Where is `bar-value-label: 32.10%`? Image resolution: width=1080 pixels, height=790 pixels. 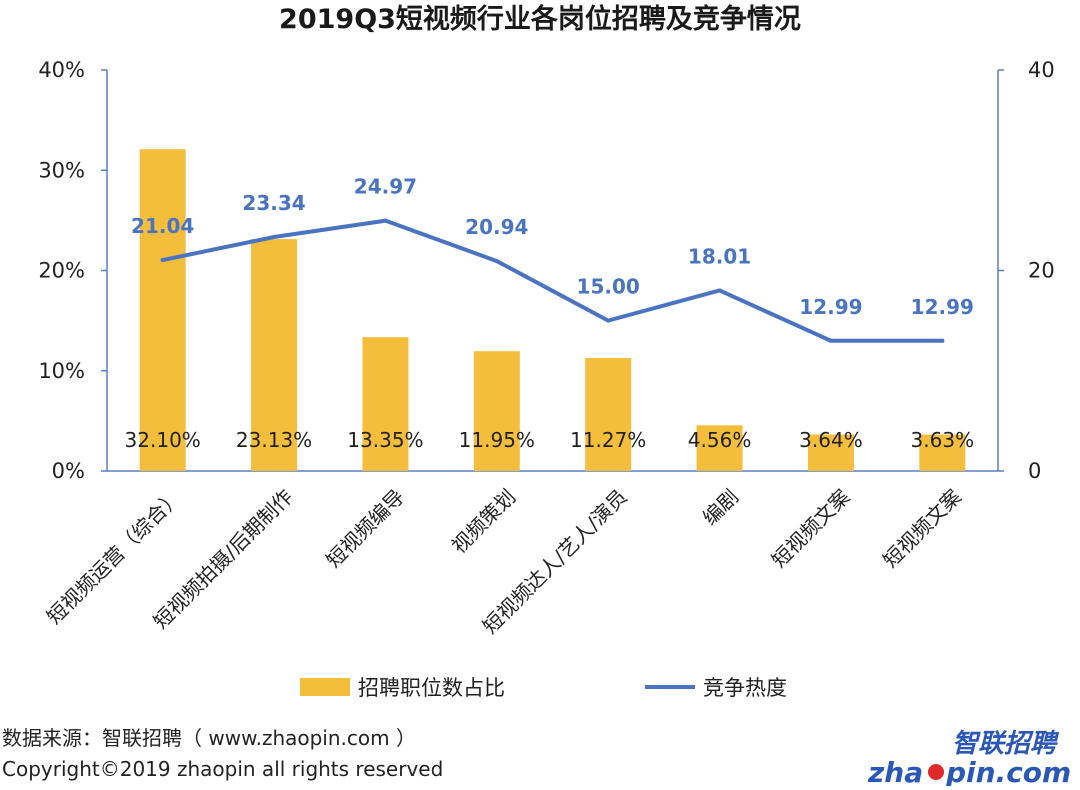
bar-value-label: 32.10% is located at coordinates (163, 440).